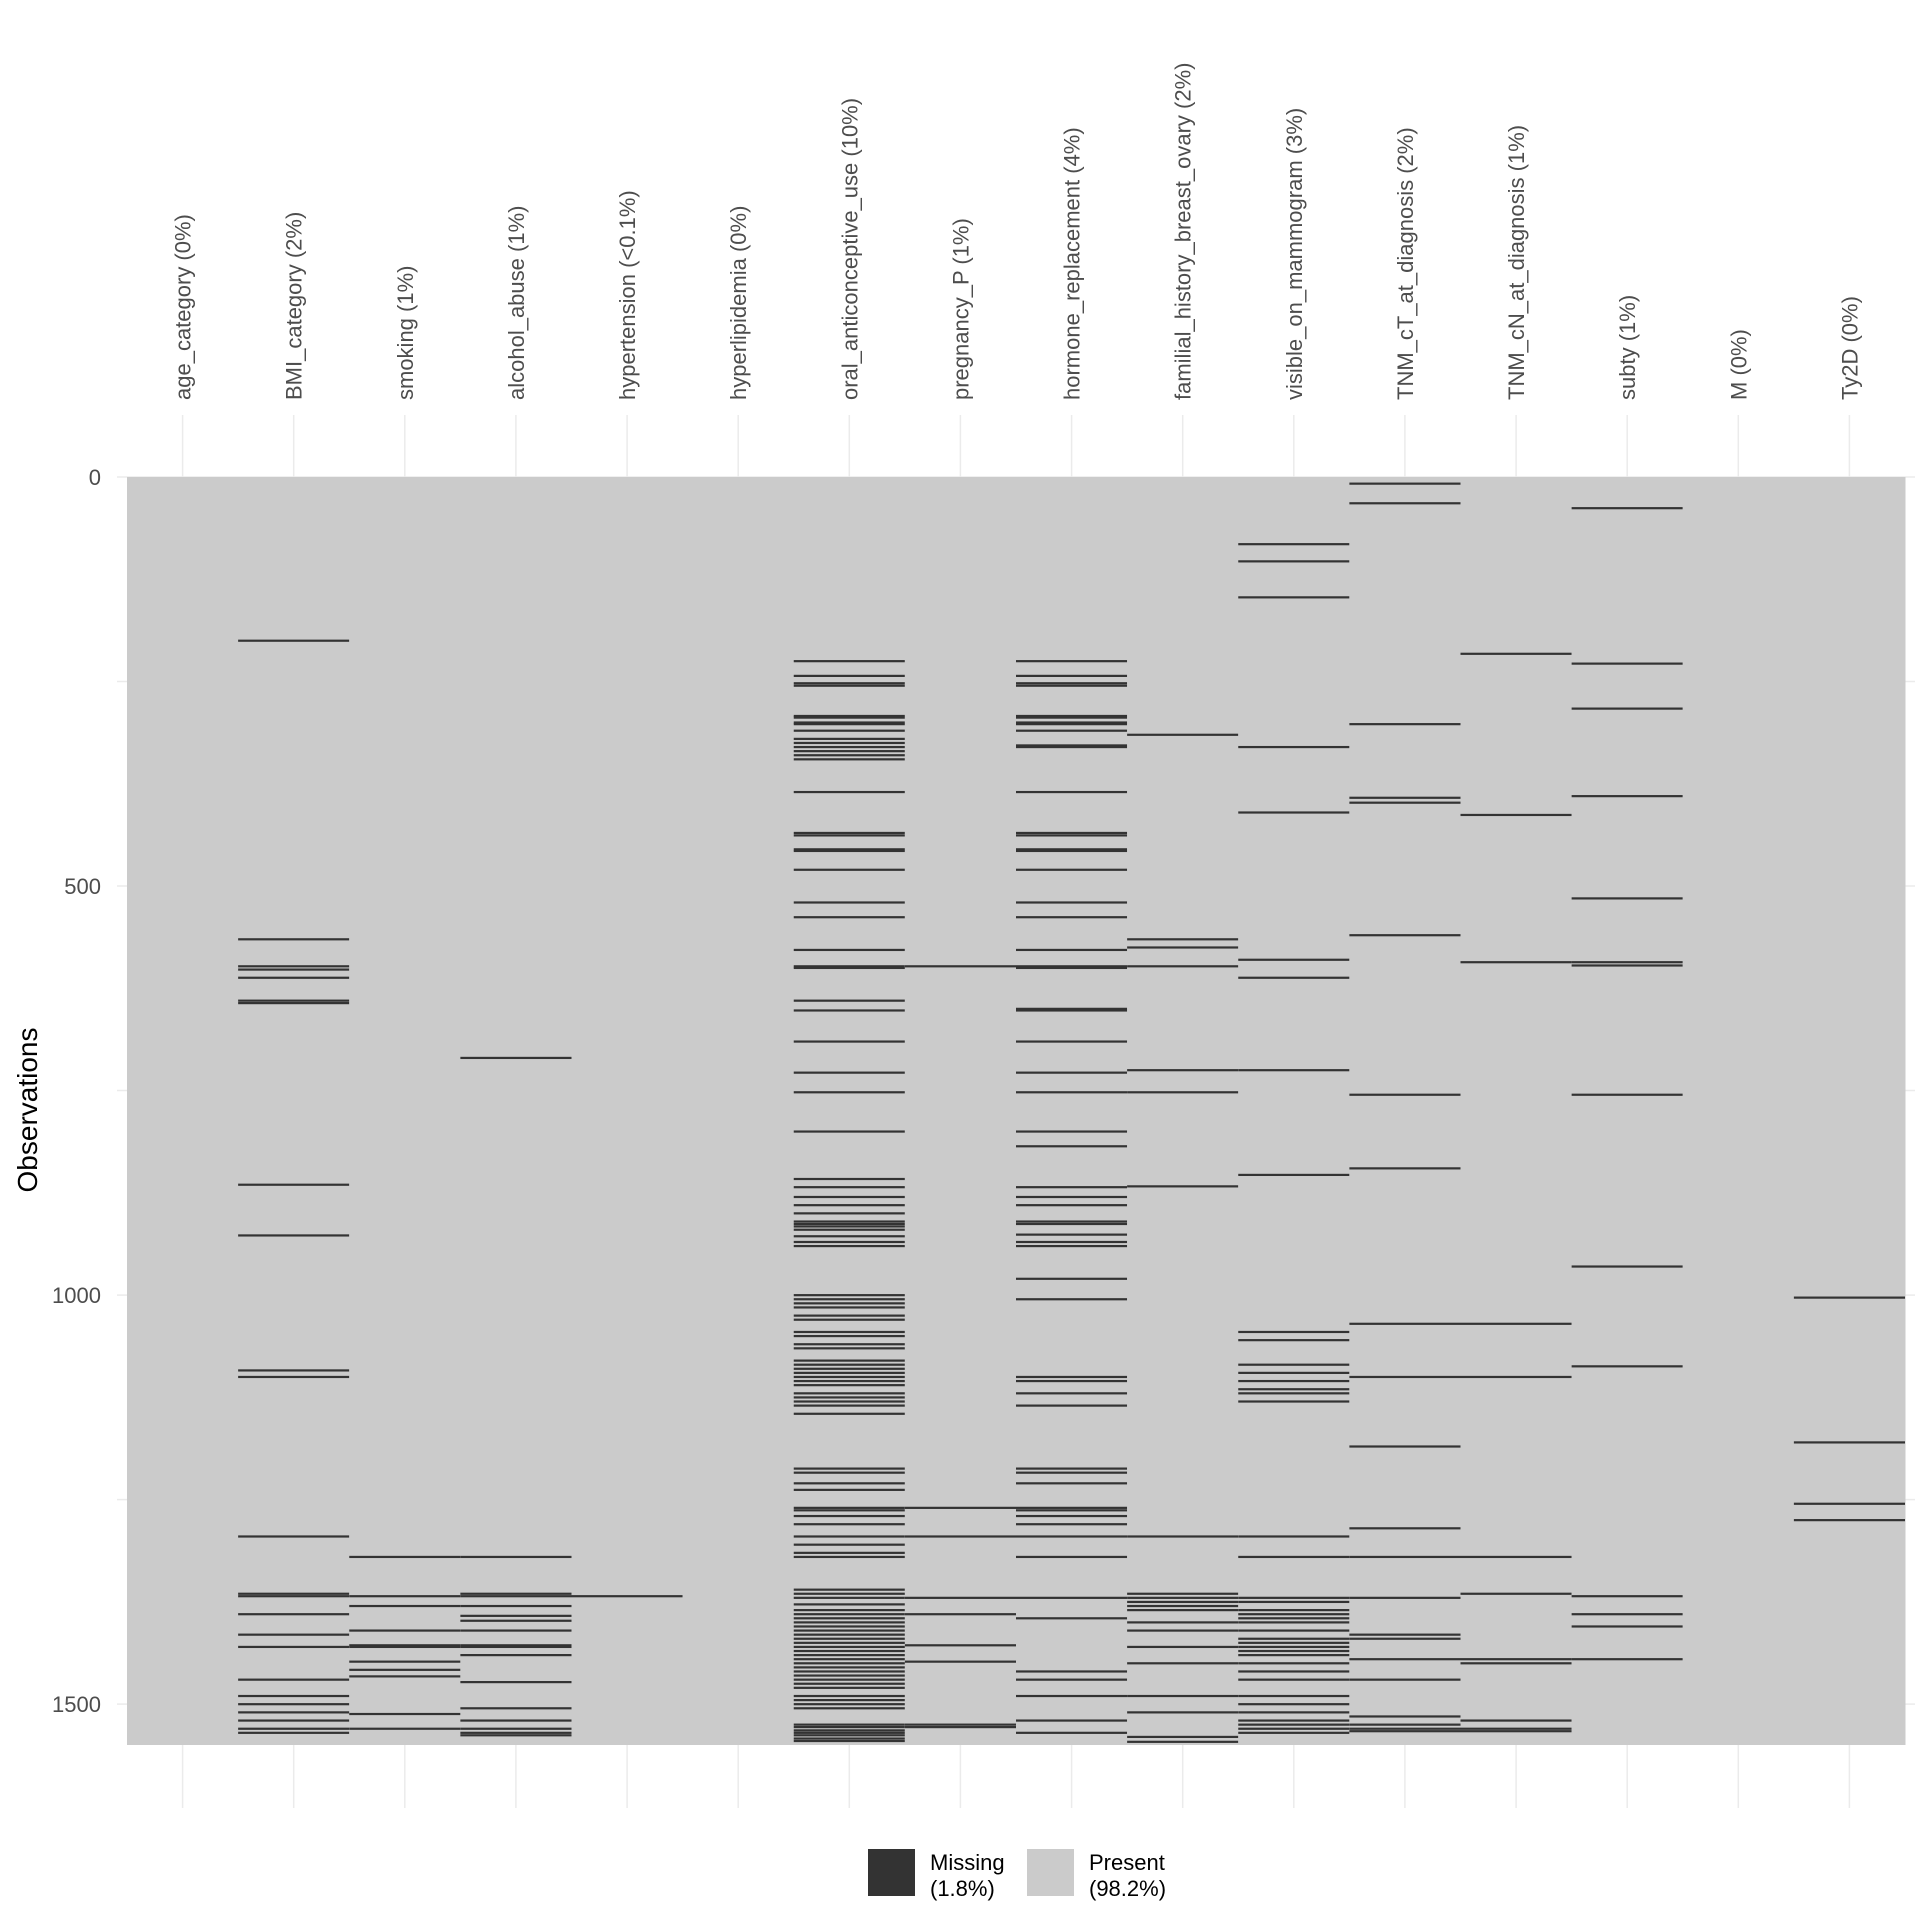  What do you see at coordinates (1072, 263) in the screenshot?
I see `column-label: hormone_replacement (4%)` at bounding box center [1072, 263].